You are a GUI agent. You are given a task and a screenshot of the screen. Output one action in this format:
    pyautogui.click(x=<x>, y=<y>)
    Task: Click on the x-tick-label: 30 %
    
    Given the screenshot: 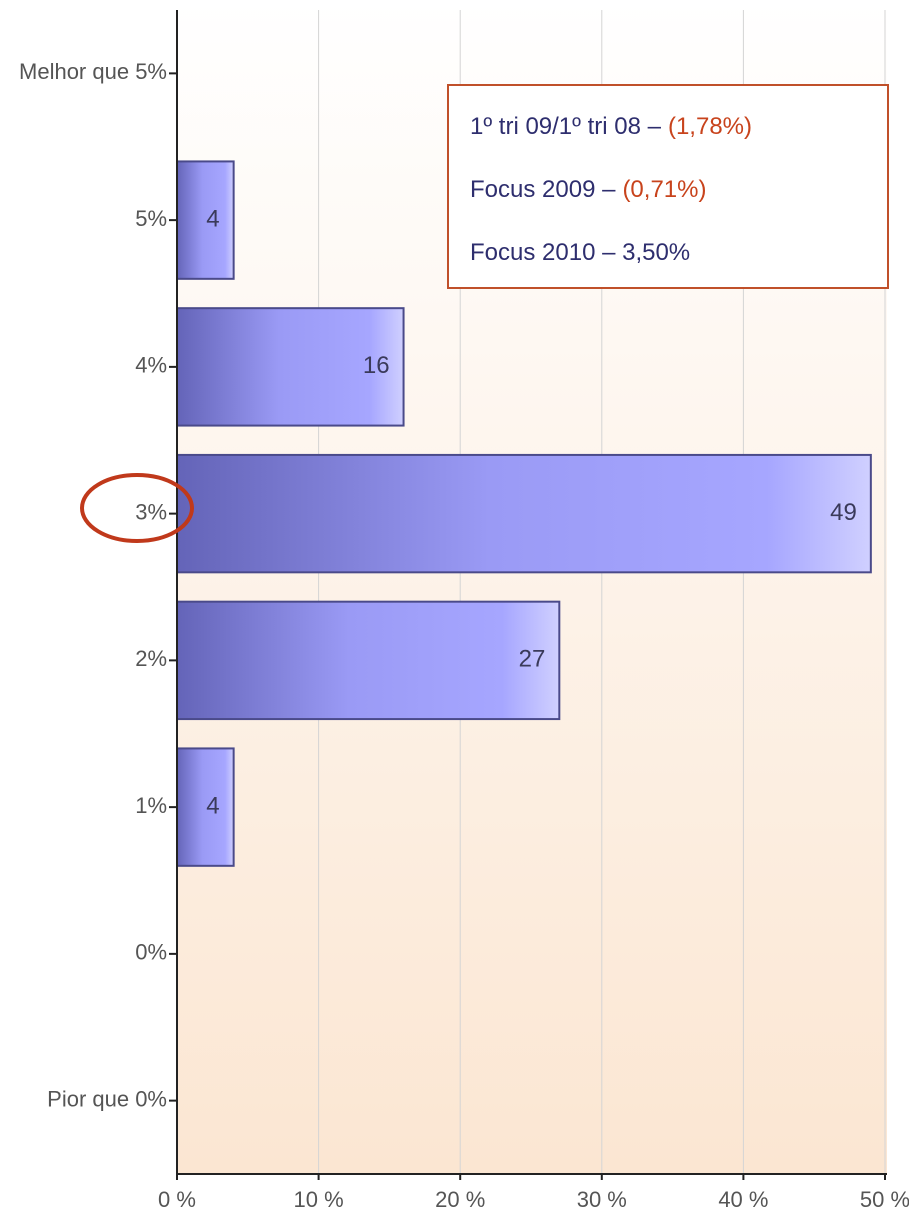 What is the action you would take?
    pyautogui.click(x=602, y=1199)
    